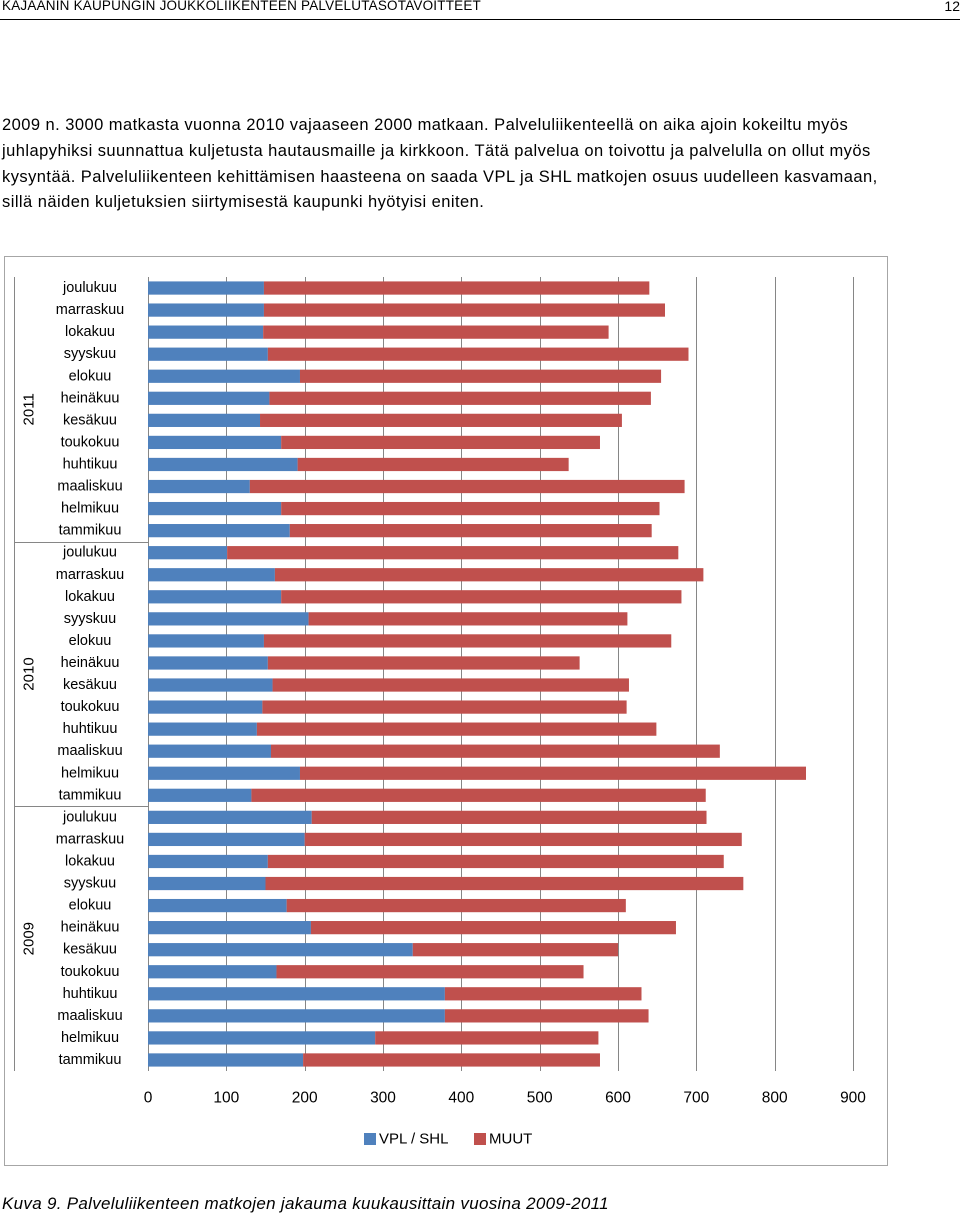 The width and height of the screenshot is (960, 1219). I want to click on x-tick-label: 300, so click(383, 1098).